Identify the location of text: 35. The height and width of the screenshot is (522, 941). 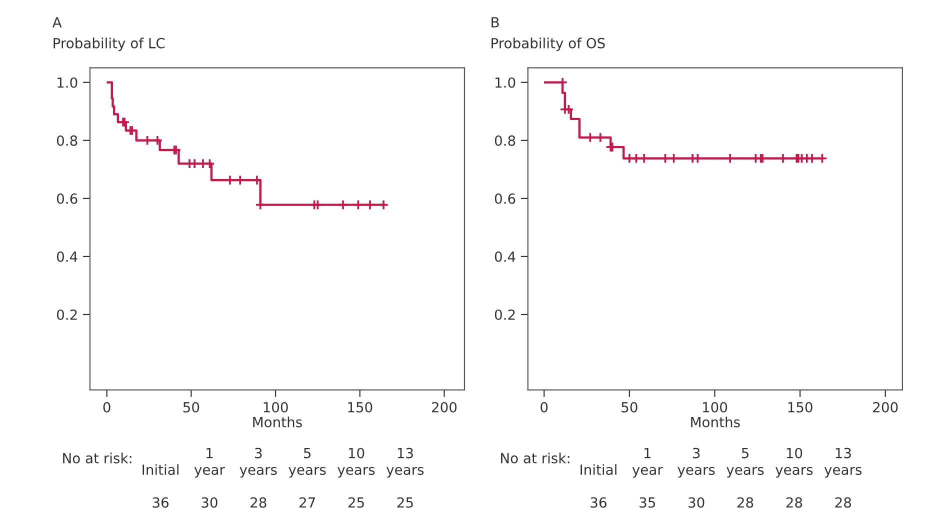
(648, 502).